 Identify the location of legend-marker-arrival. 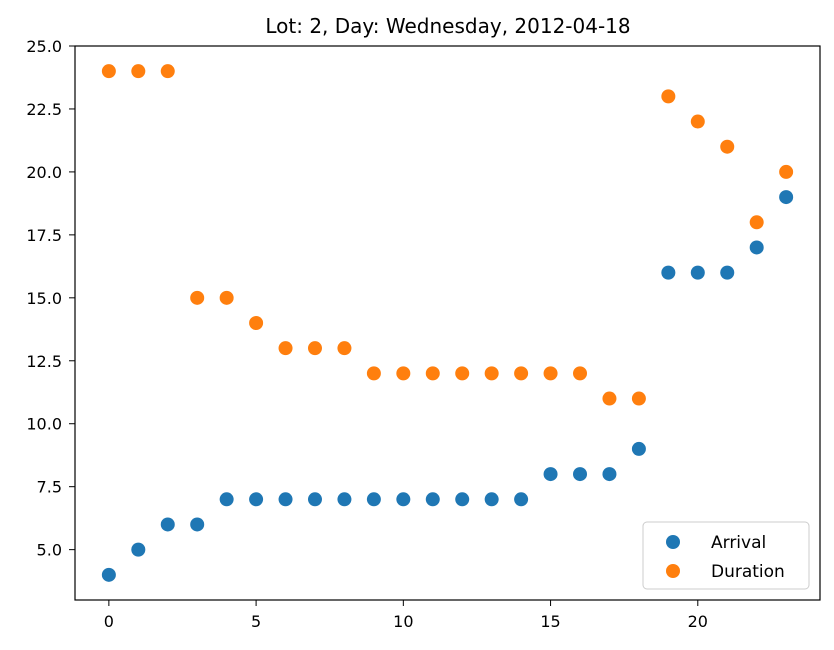
(673, 542).